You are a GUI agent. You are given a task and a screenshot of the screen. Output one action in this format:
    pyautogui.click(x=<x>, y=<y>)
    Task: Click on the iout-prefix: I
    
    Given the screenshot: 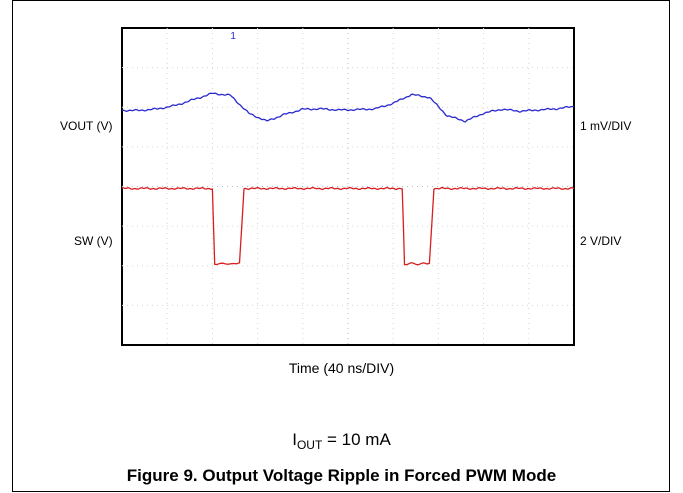 What is the action you would take?
    pyautogui.click(x=294, y=439)
    